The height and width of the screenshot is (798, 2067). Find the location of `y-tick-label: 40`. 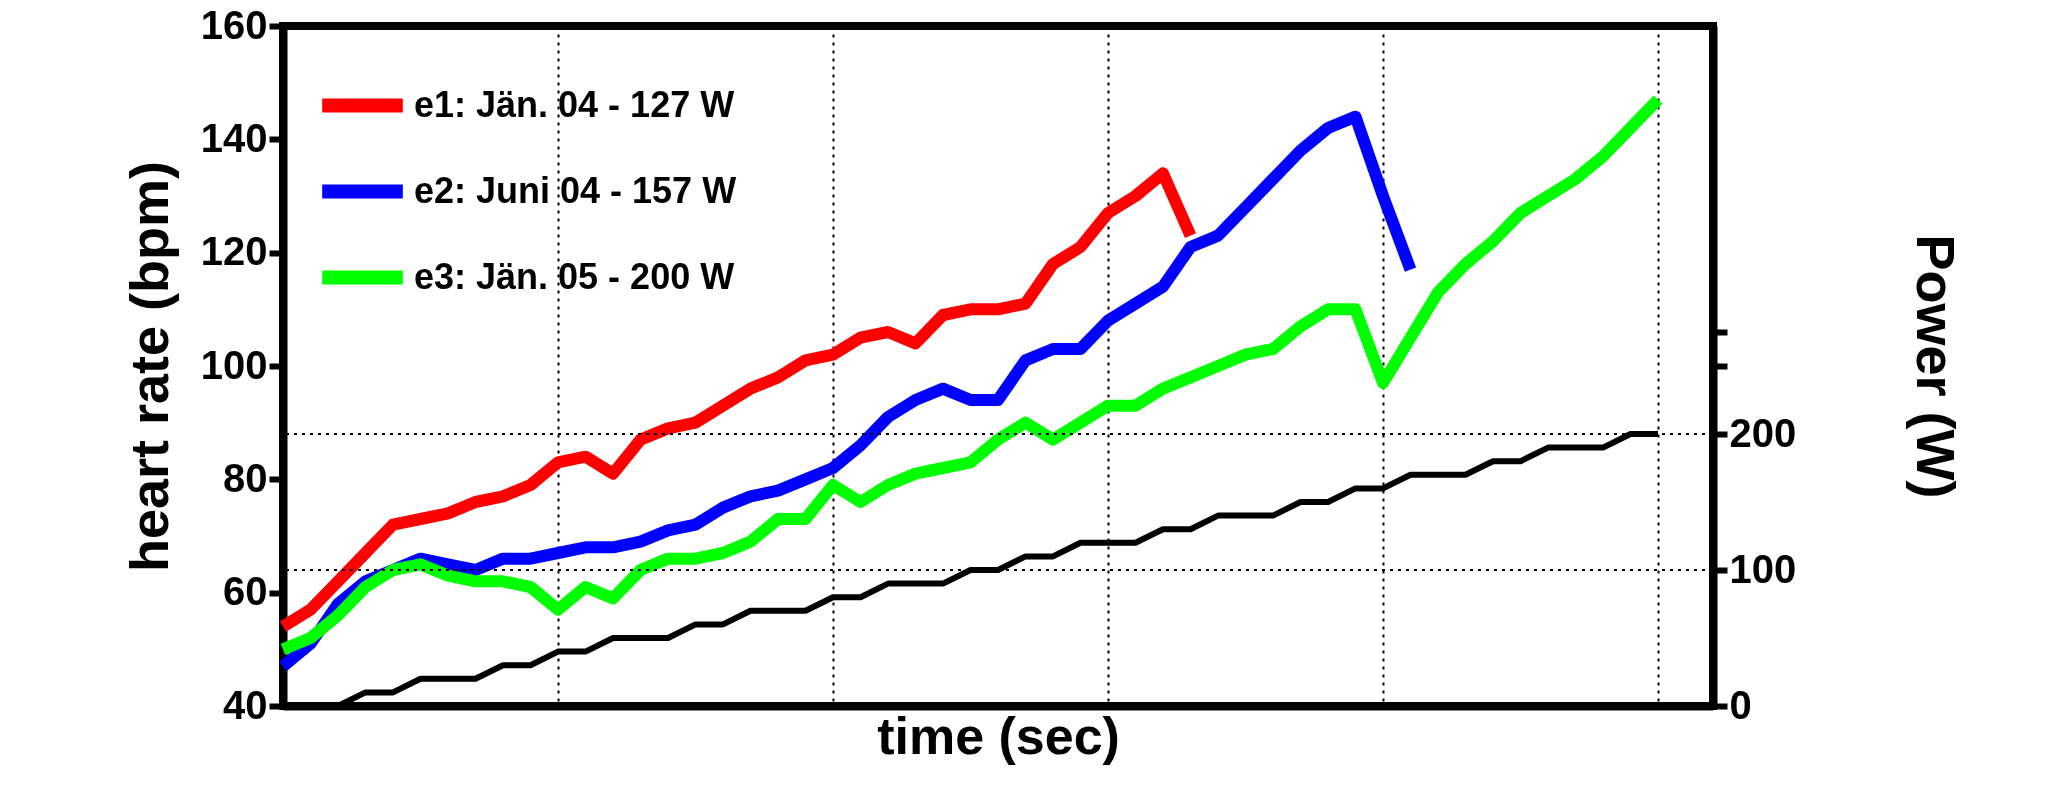

y-tick-label: 40 is located at coordinates (245, 704).